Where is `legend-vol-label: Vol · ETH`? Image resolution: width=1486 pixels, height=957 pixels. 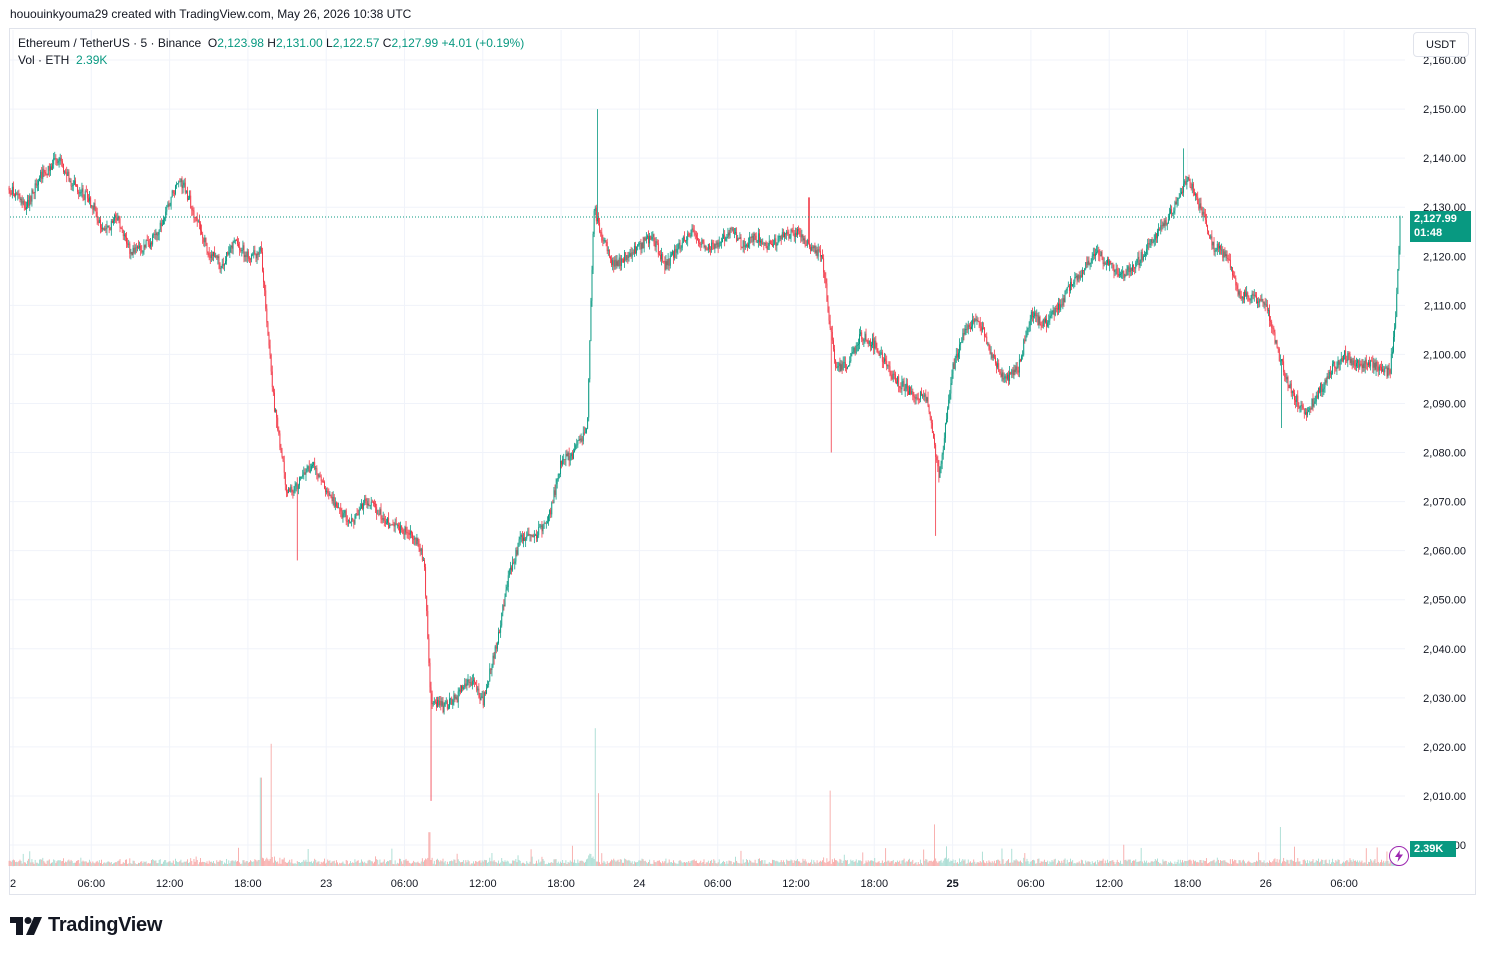 legend-vol-label: Vol · ETH is located at coordinates (44, 60).